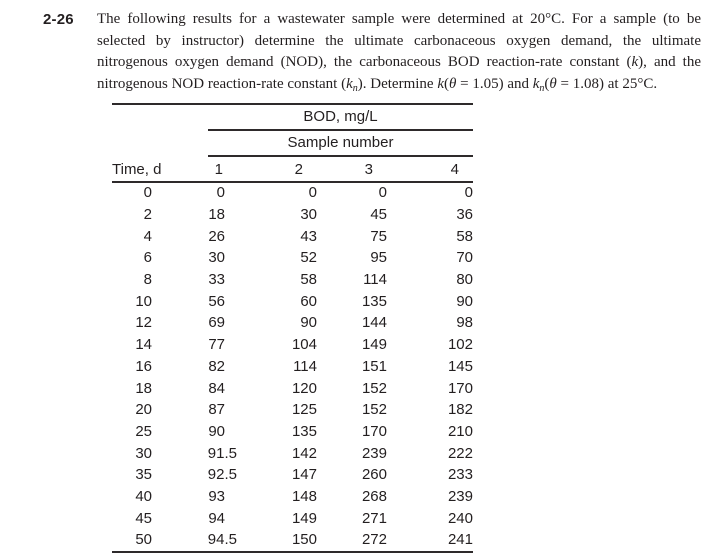 Image resolution: width=726 pixels, height=560 pixels. What do you see at coordinates (292, 280) in the screenshot?
I see `table-row: 8 33 58 114 80` at bounding box center [292, 280].